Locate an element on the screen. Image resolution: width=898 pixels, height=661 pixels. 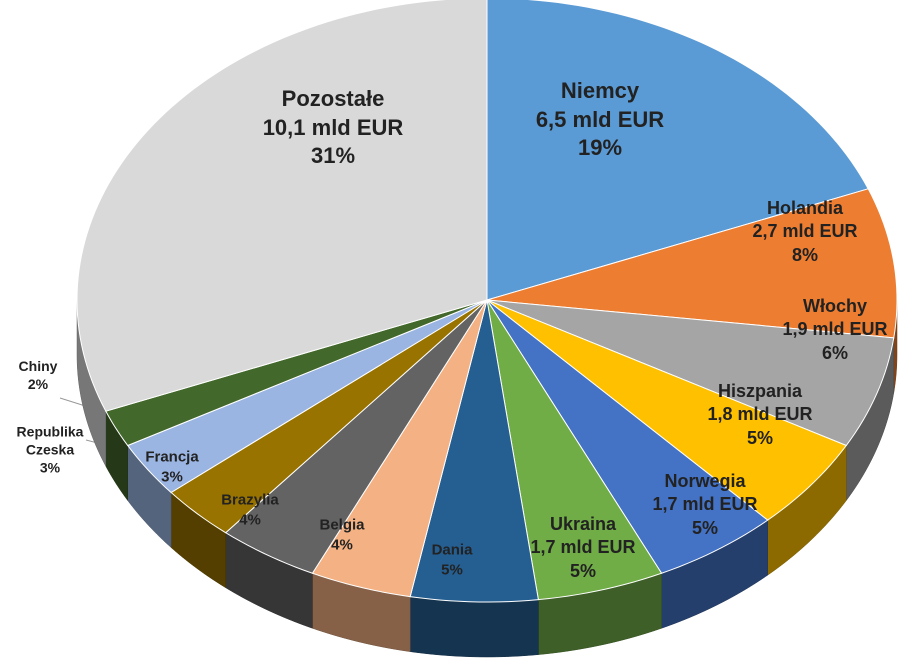
slice-label: Niemcy 6,5 mld EUR 19% is located at coordinates (600, 120).